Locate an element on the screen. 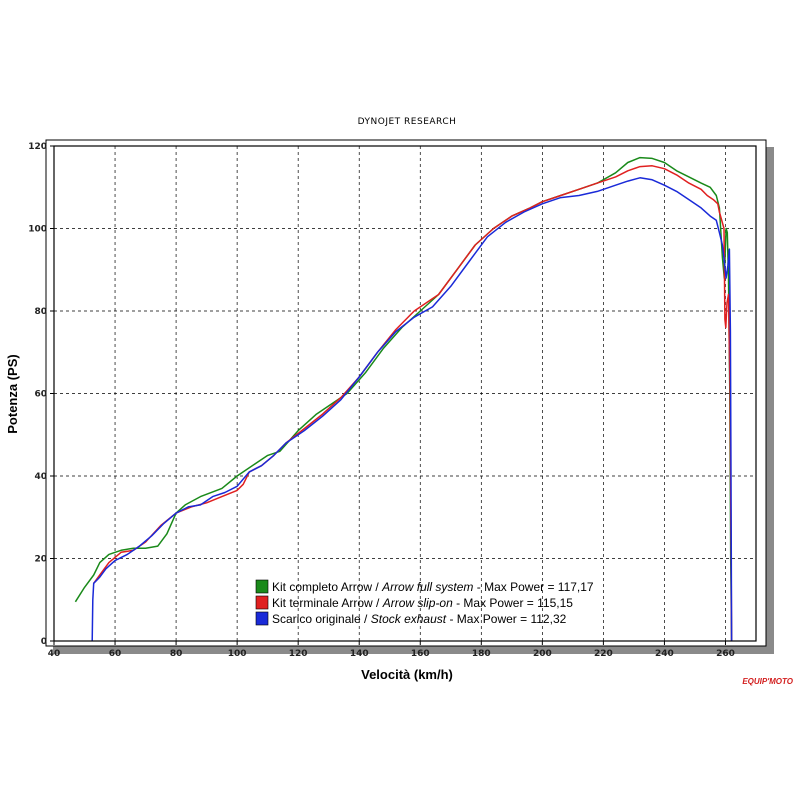 The width and height of the screenshot is (800, 800). x-tick-label: 80 is located at coordinates (176, 654).